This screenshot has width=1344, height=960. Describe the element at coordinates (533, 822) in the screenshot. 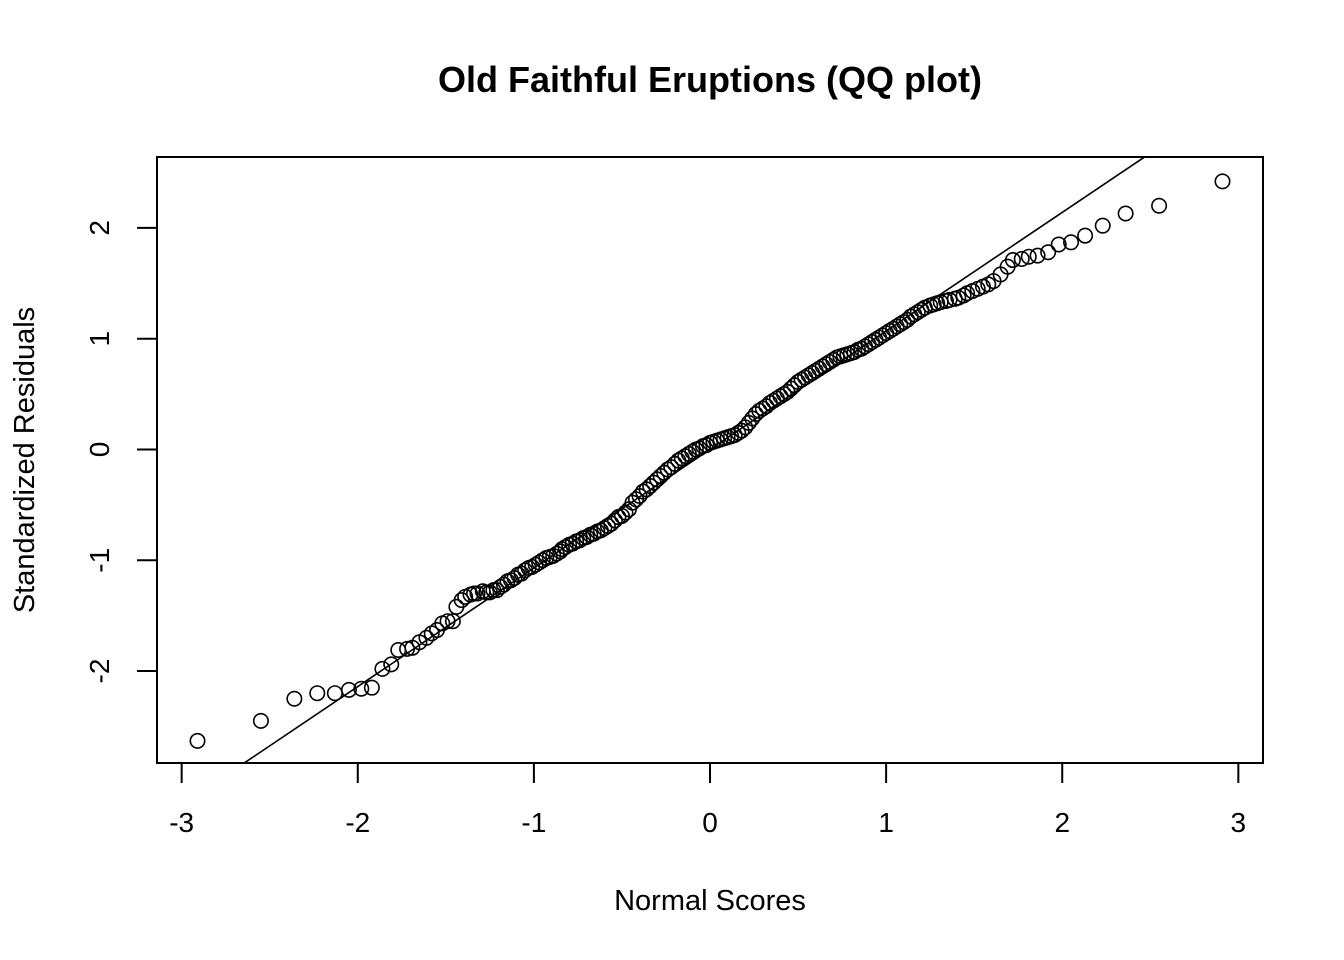

I see `x-tick-label: -1` at that location.